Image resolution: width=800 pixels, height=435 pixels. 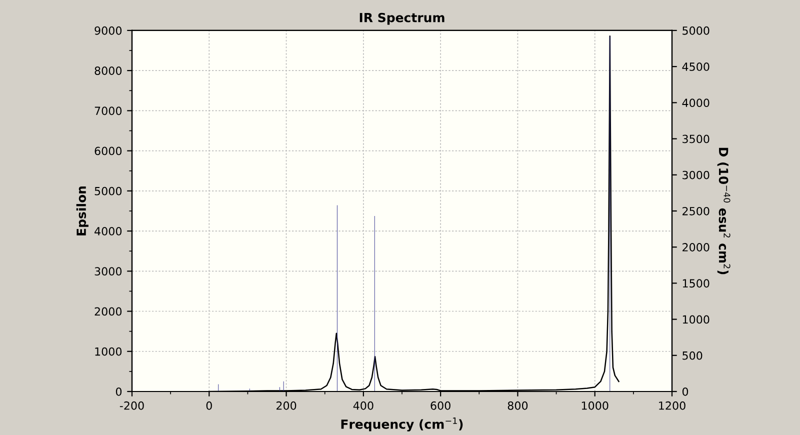 I want to click on y-tick-label: 8000, so click(x=108, y=70).